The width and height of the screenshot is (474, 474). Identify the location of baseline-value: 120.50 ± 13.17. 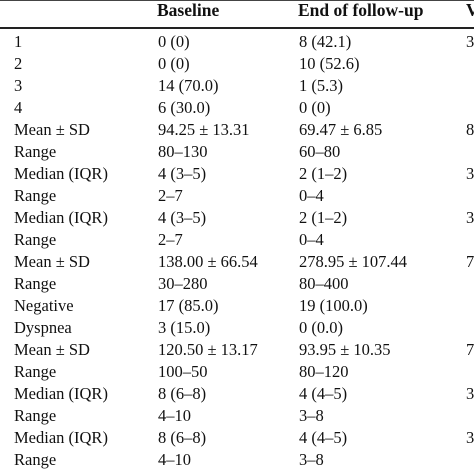
(208, 350).